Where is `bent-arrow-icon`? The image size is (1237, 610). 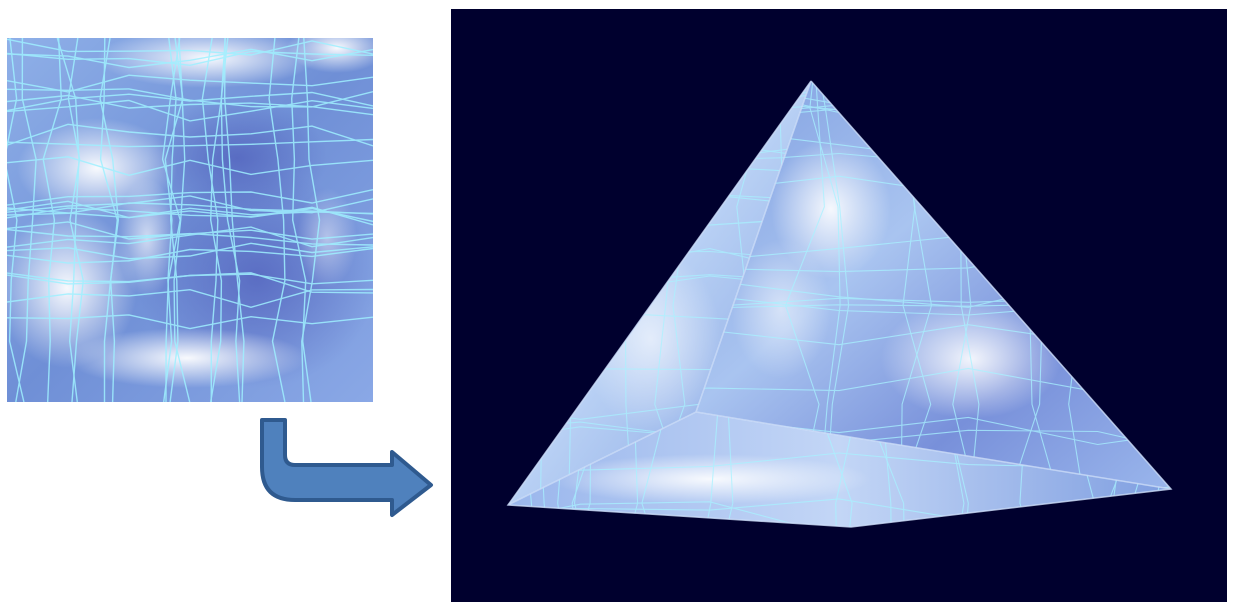
bent-arrow-icon is located at coordinates (347, 467).